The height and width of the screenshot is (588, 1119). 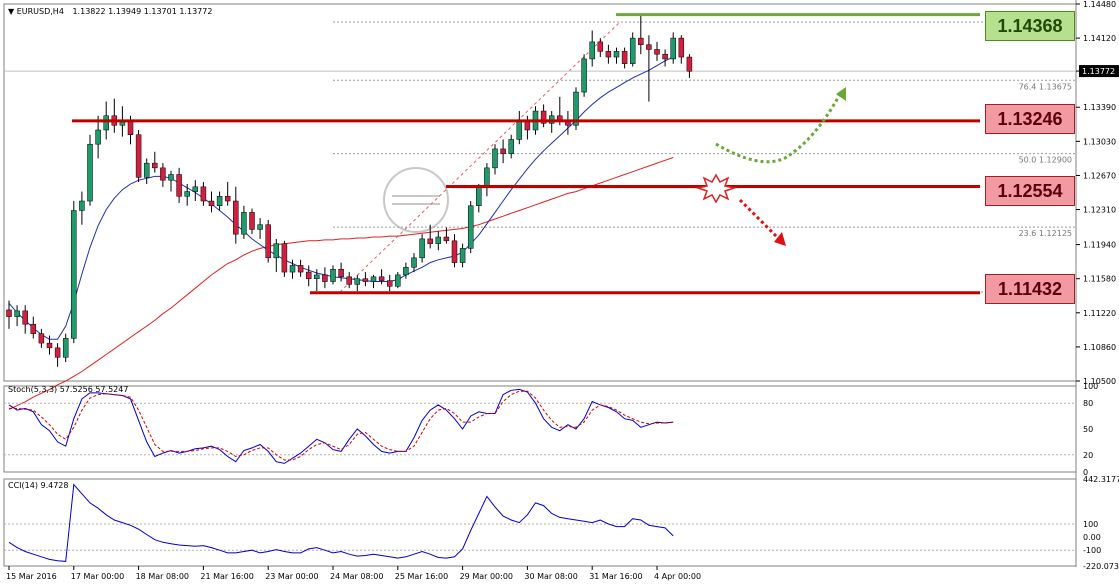 I want to click on stoch-tick-4: 0, so click(x=1085, y=472).